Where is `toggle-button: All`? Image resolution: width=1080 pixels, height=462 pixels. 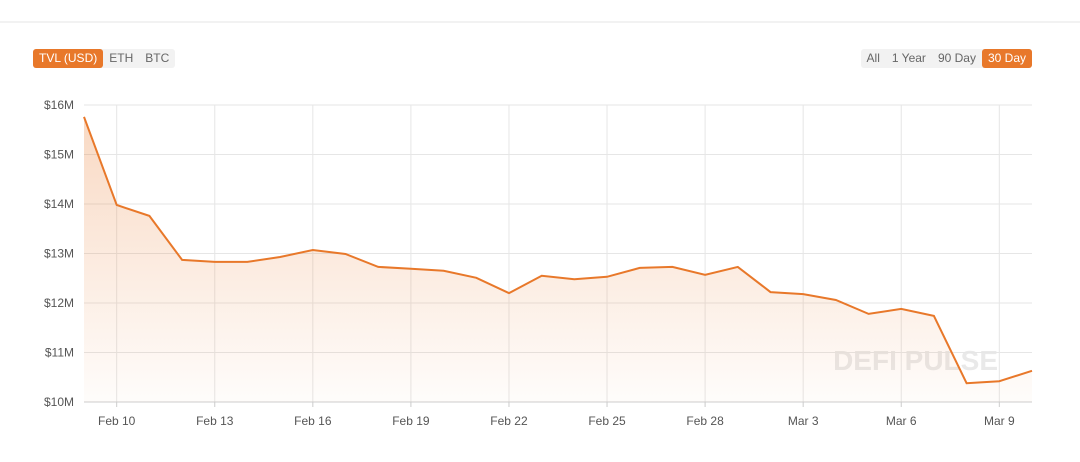 toggle-button: All is located at coordinates (873, 58).